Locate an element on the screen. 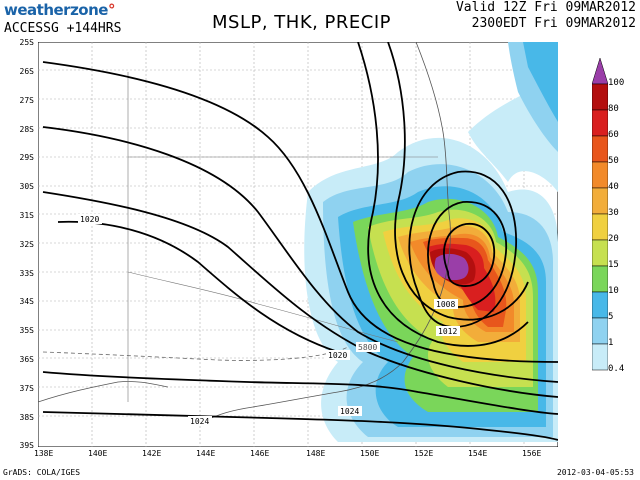  thickness-label: 5800 is located at coordinates (367, 347).